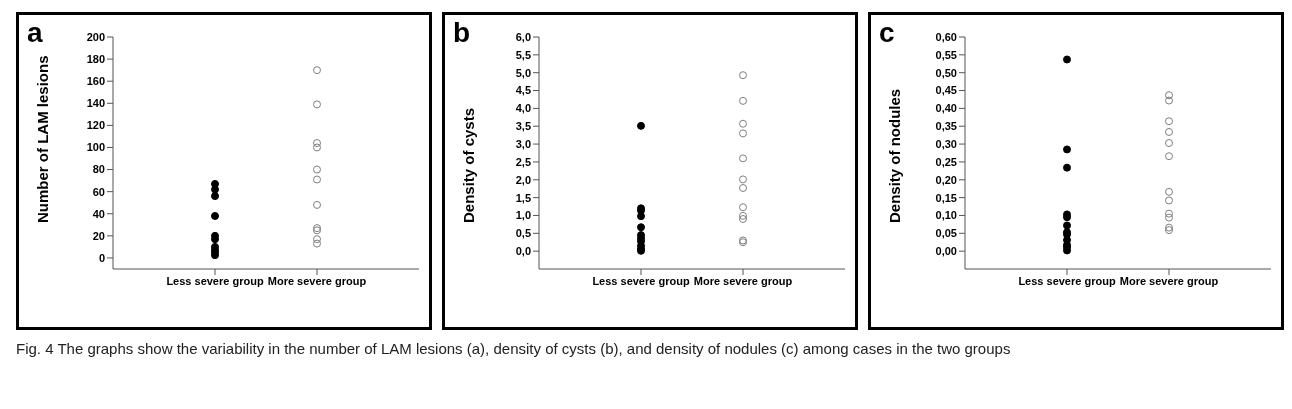 The width and height of the screenshot is (1292, 409). I want to click on y-tick-label: 4,0, so click(523, 108).